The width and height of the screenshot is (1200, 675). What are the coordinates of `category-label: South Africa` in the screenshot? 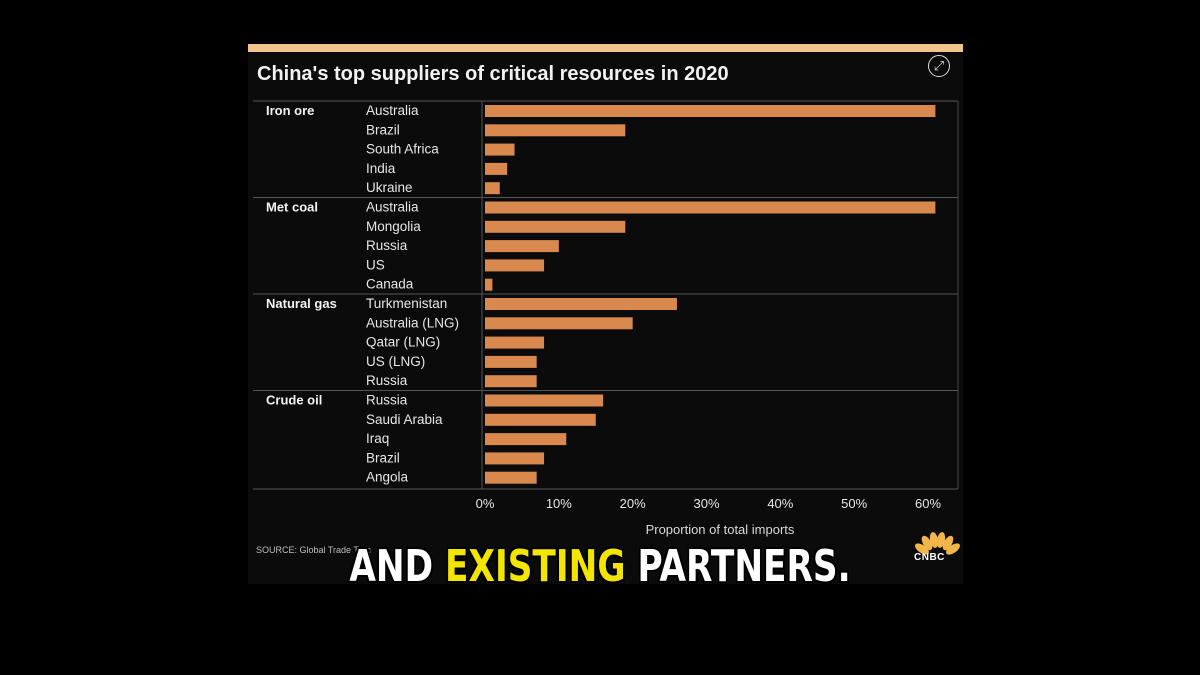 It's located at (402, 149).